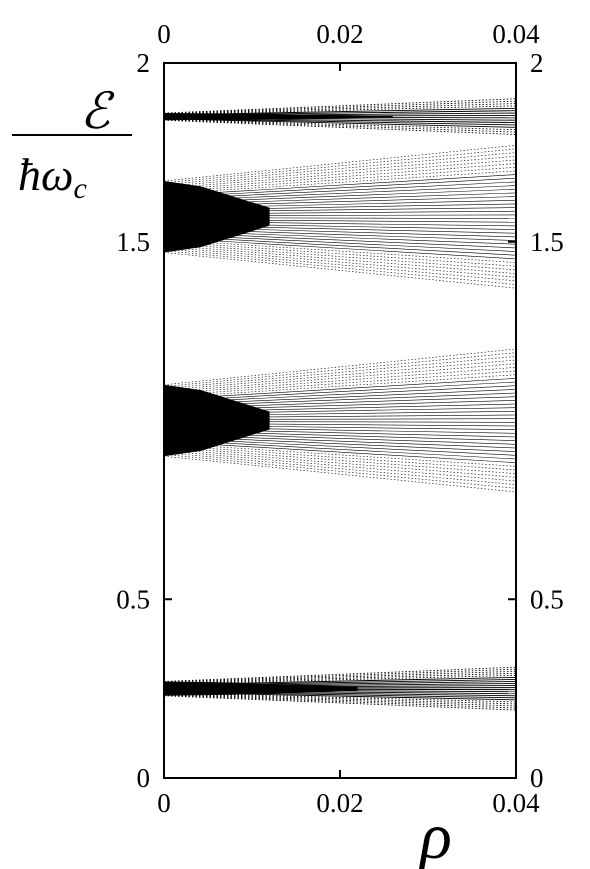  What do you see at coordinates (339, 803) in the screenshot?
I see `x-tick-label-bottom: 0.02` at bounding box center [339, 803].